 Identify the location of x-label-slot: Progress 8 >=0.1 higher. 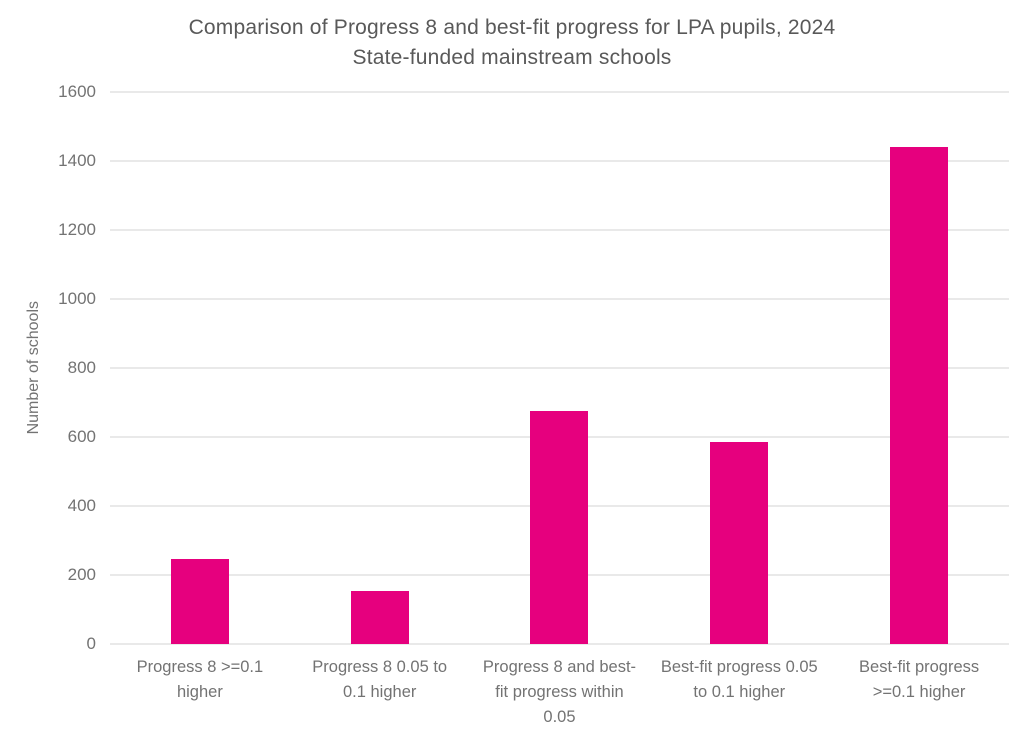
(200, 680).